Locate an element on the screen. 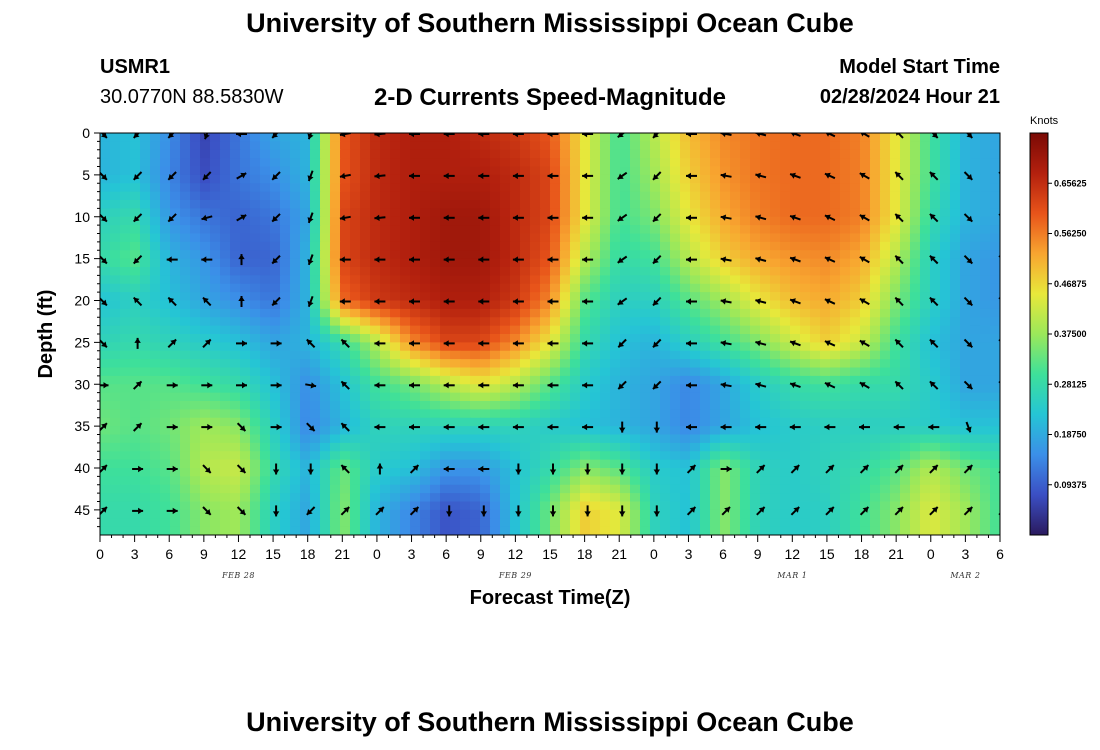 This screenshot has width=1100, height=750. x-tick-label: 3 is located at coordinates (965, 554).